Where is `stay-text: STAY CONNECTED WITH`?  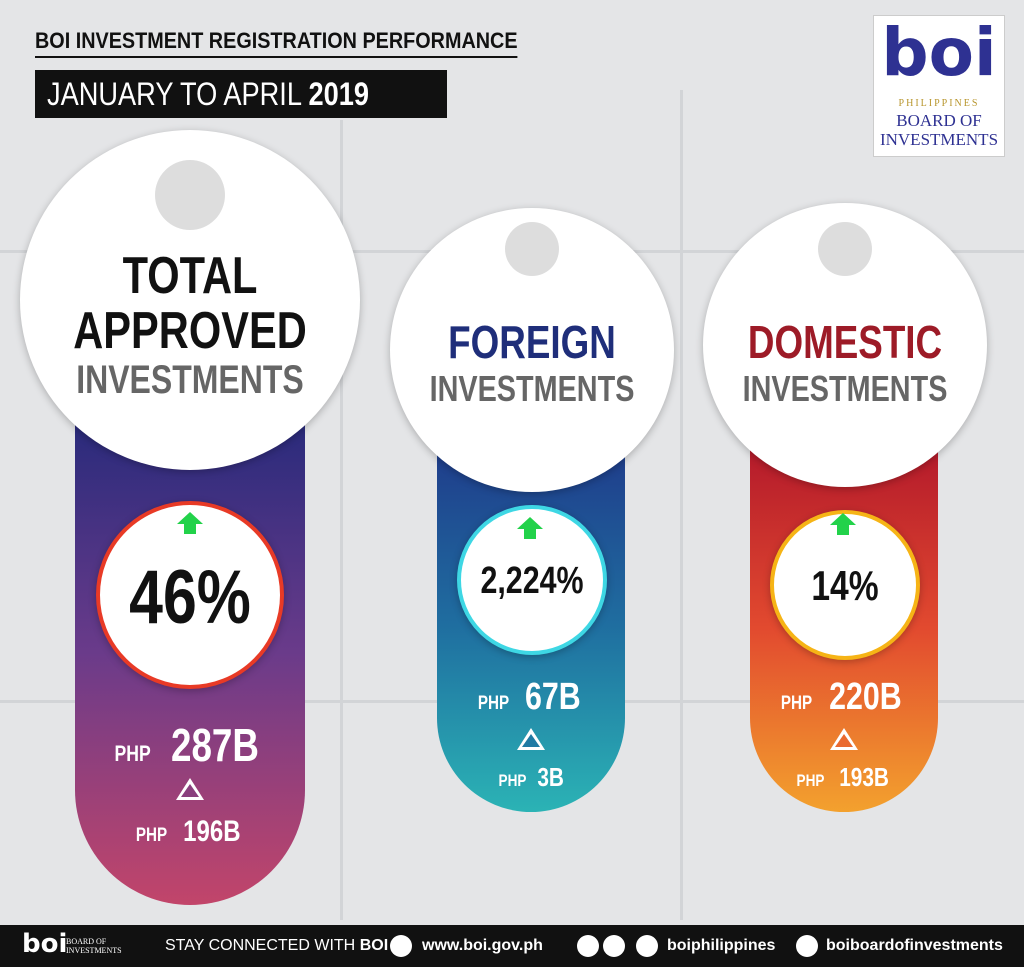
stay-text: STAY CONNECTED WITH is located at coordinates (260, 945).